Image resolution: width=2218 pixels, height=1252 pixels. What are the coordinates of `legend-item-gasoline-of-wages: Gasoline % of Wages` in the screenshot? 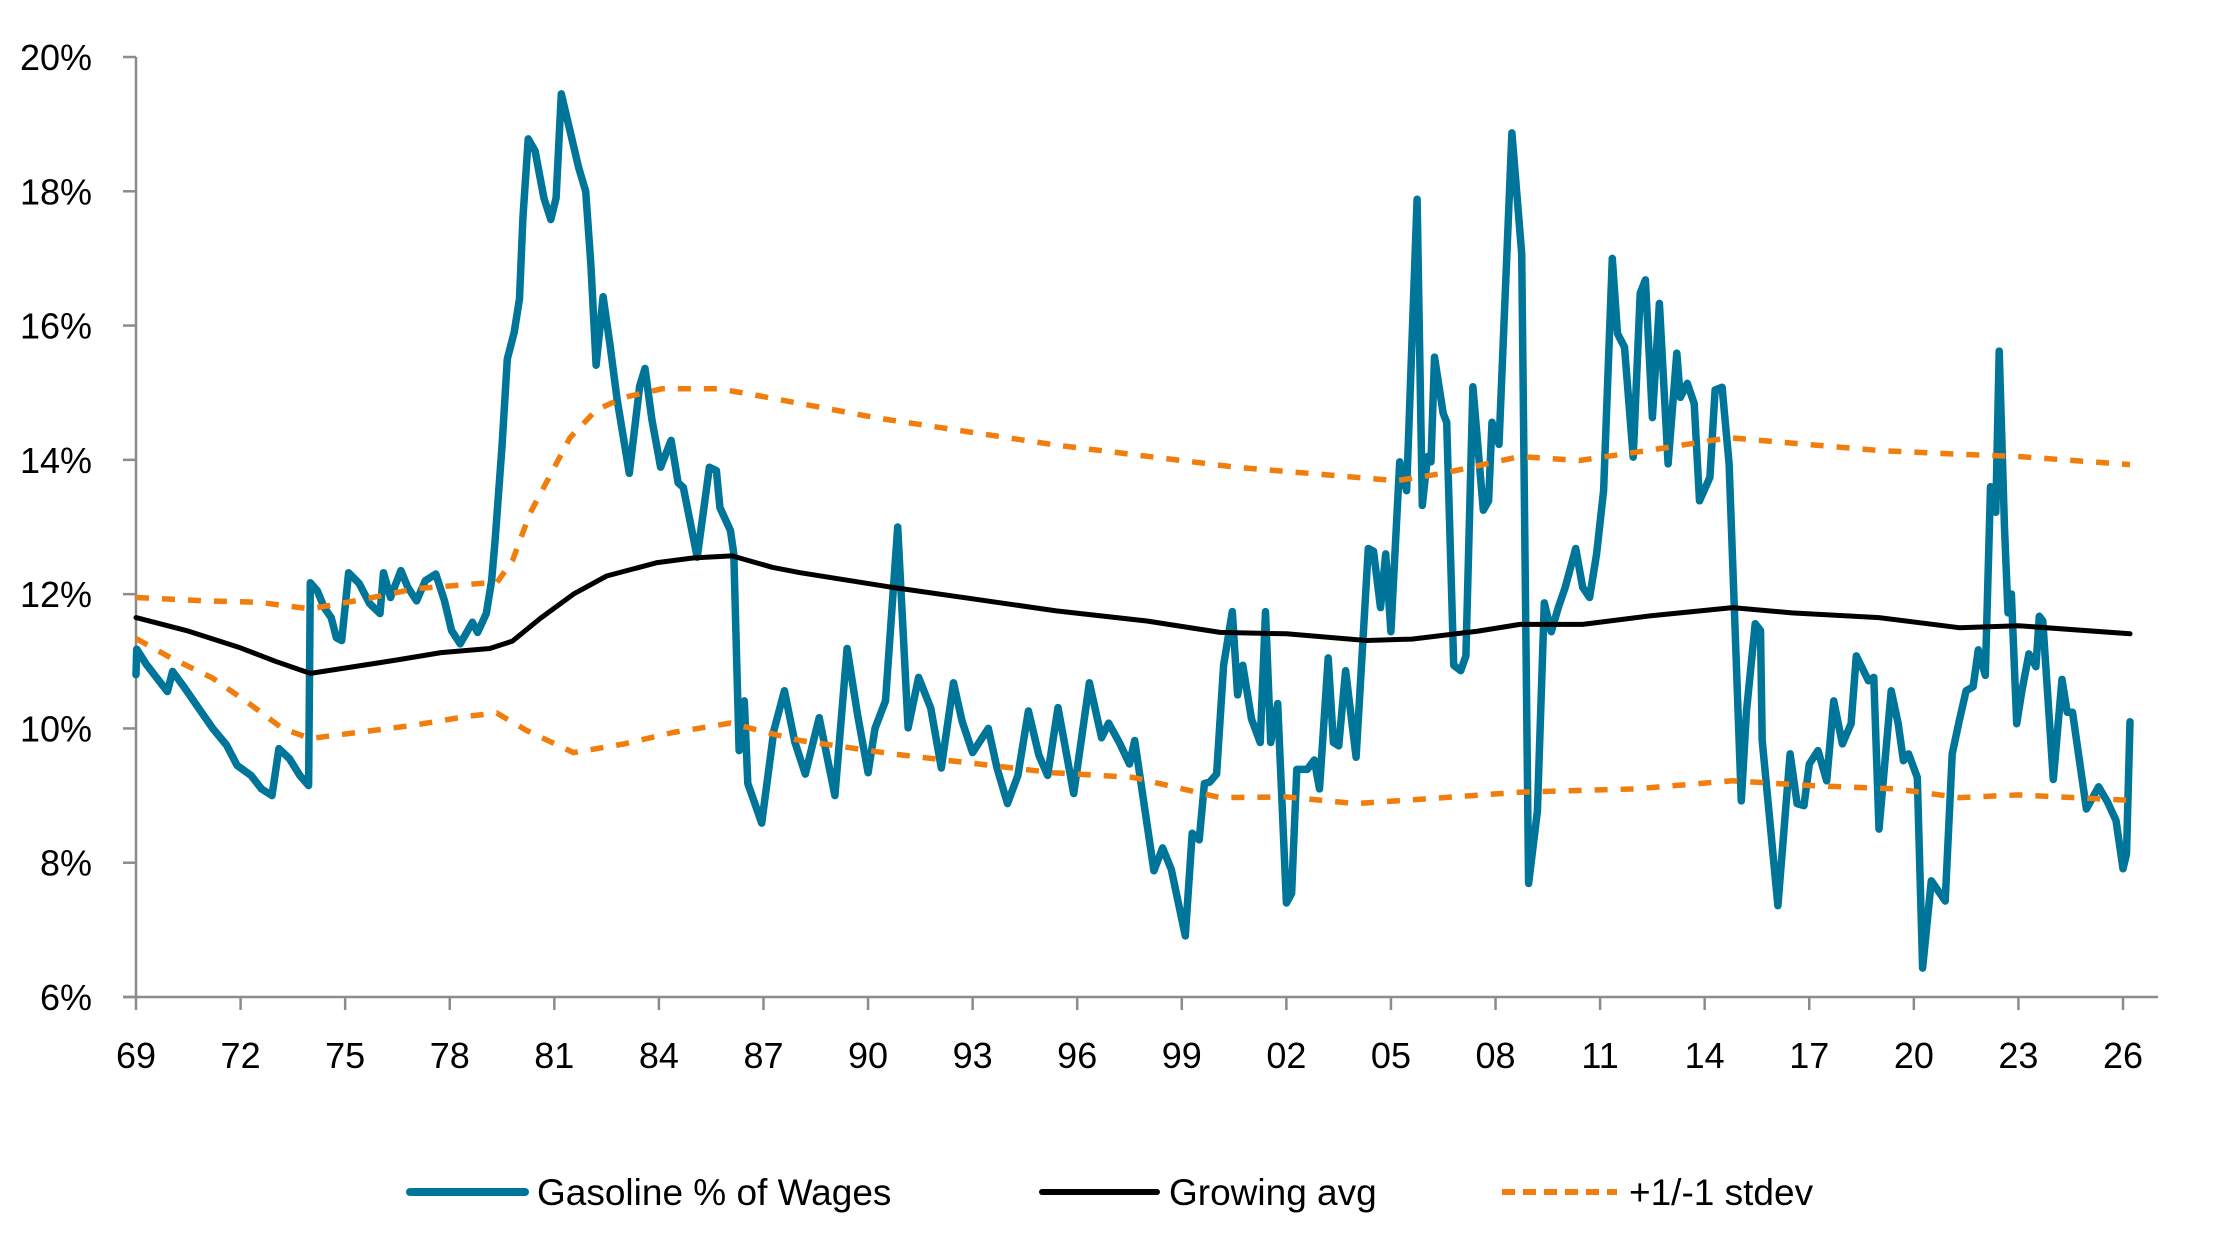 It's located at (648, 1192).